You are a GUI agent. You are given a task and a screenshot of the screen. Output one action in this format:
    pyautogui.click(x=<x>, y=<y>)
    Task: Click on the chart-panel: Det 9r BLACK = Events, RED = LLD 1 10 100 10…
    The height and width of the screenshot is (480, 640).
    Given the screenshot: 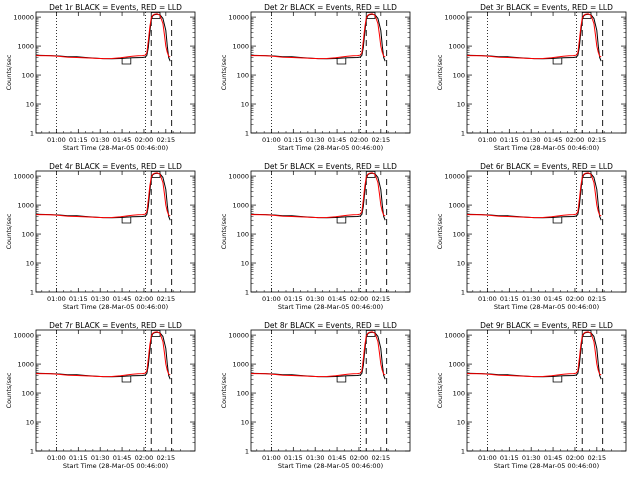 What is the action you would take?
    pyautogui.click(x=531, y=395)
    